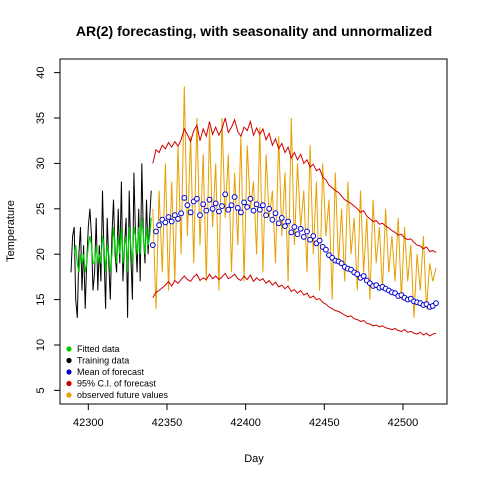 This screenshot has height=480, width=480. I want to click on legend-label: Fitted data, so click(98, 349).